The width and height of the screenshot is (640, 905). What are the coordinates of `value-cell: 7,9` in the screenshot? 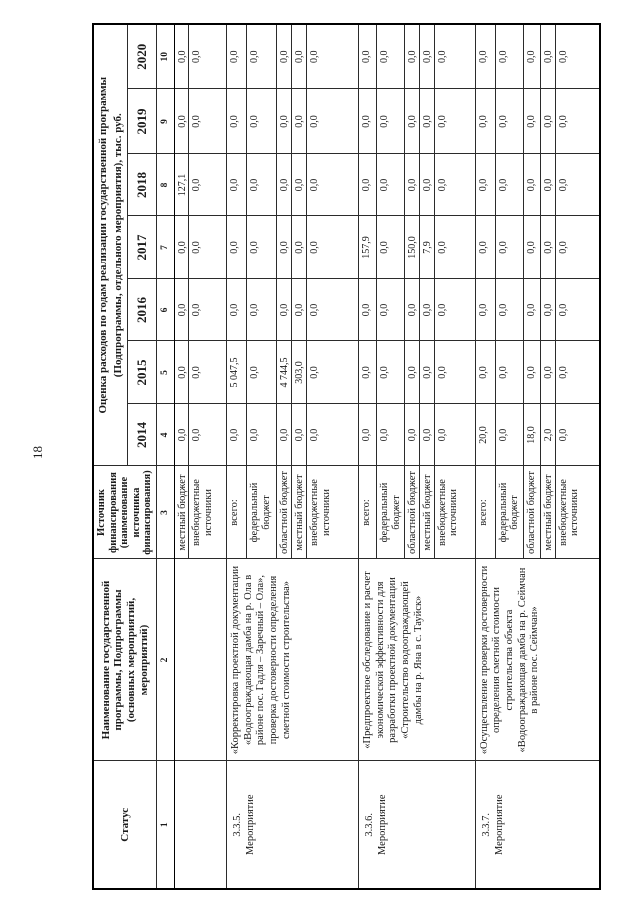 It's located at (427, 247).